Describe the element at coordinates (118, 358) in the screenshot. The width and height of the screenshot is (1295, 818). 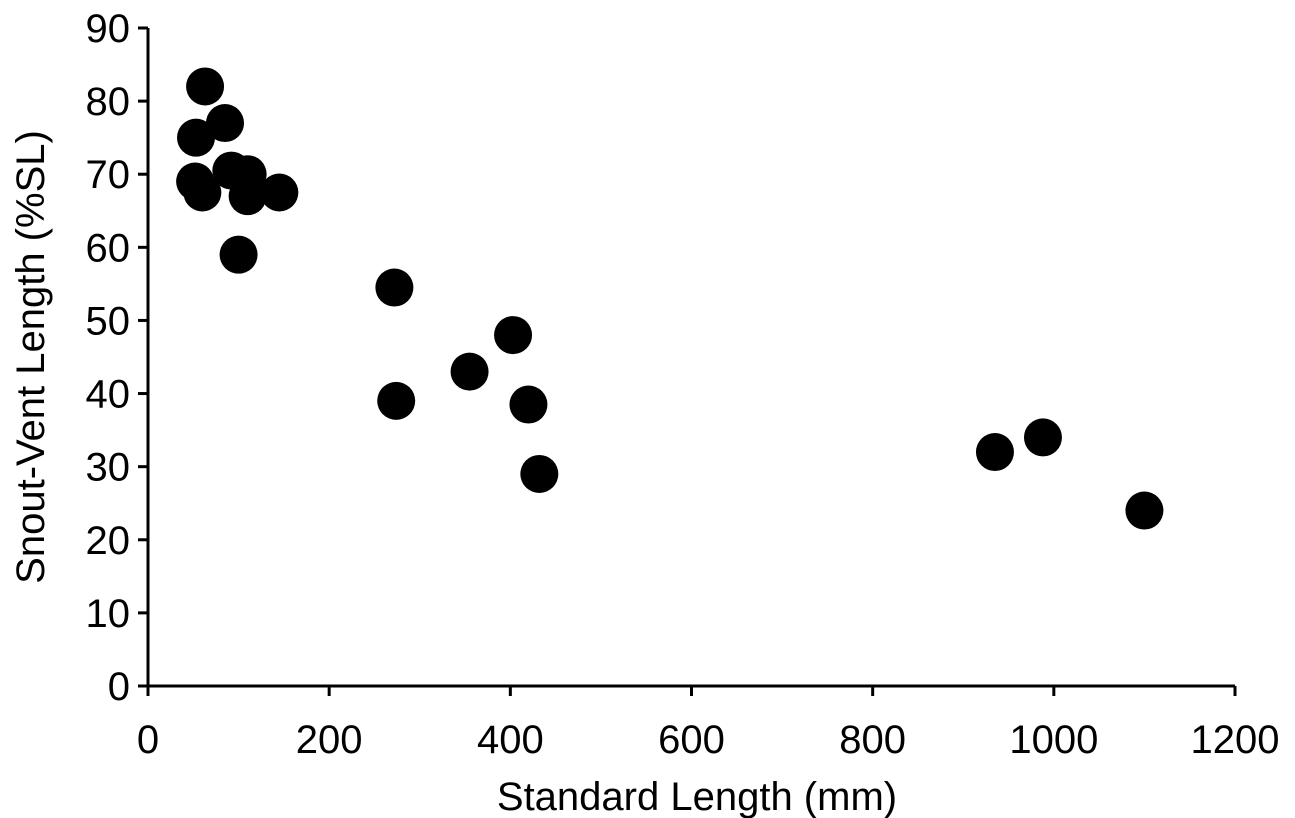
I see `y-axis: 0 10 20 30 40 50 60 70 80 90` at that location.